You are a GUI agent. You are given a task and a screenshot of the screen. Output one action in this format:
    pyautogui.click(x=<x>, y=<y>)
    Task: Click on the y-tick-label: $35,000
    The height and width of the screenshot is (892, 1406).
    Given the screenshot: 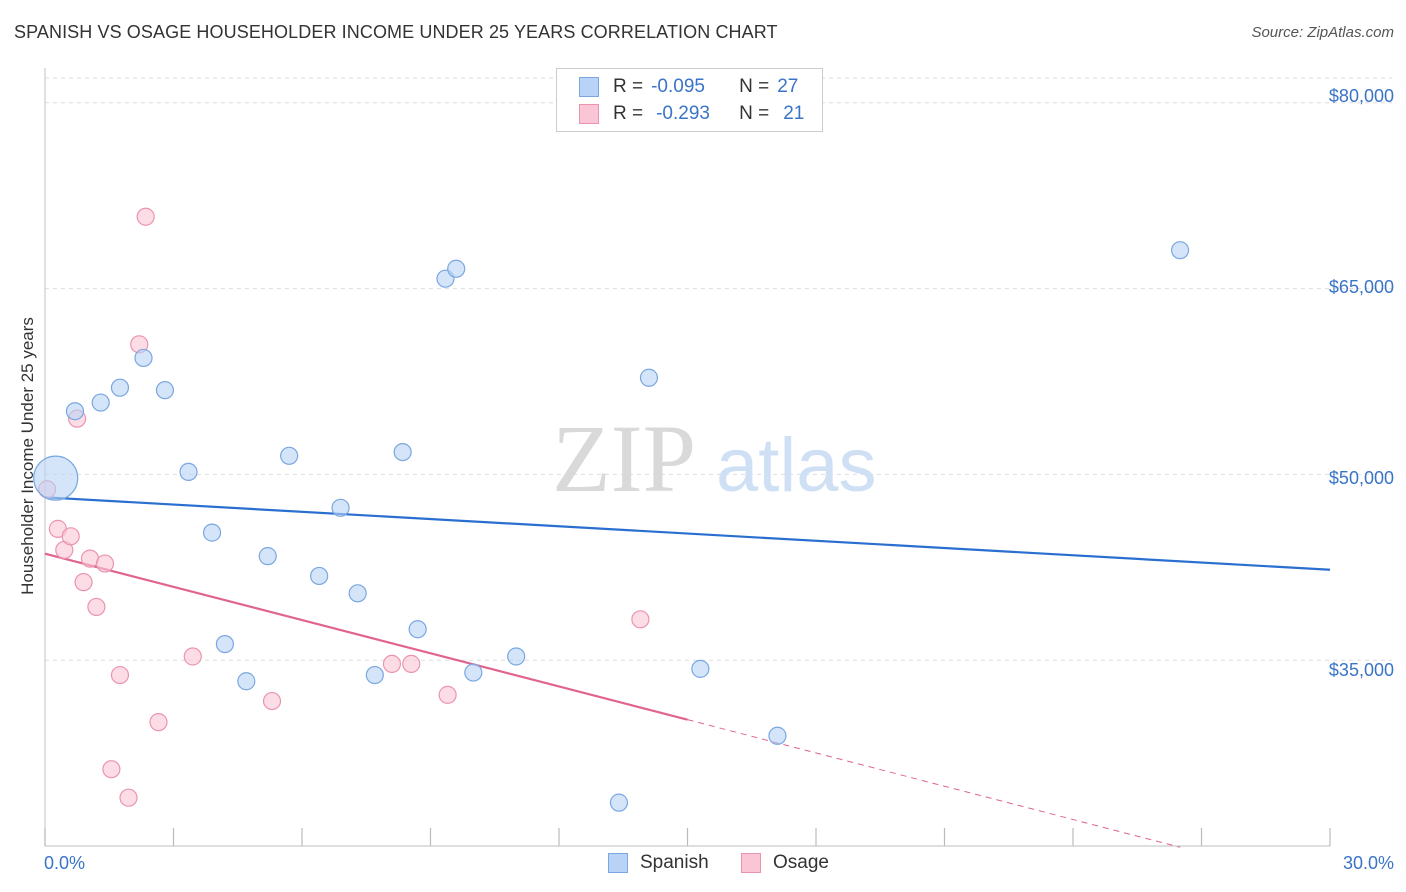 What is the action you would take?
    pyautogui.click(x=1361, y=670)
    